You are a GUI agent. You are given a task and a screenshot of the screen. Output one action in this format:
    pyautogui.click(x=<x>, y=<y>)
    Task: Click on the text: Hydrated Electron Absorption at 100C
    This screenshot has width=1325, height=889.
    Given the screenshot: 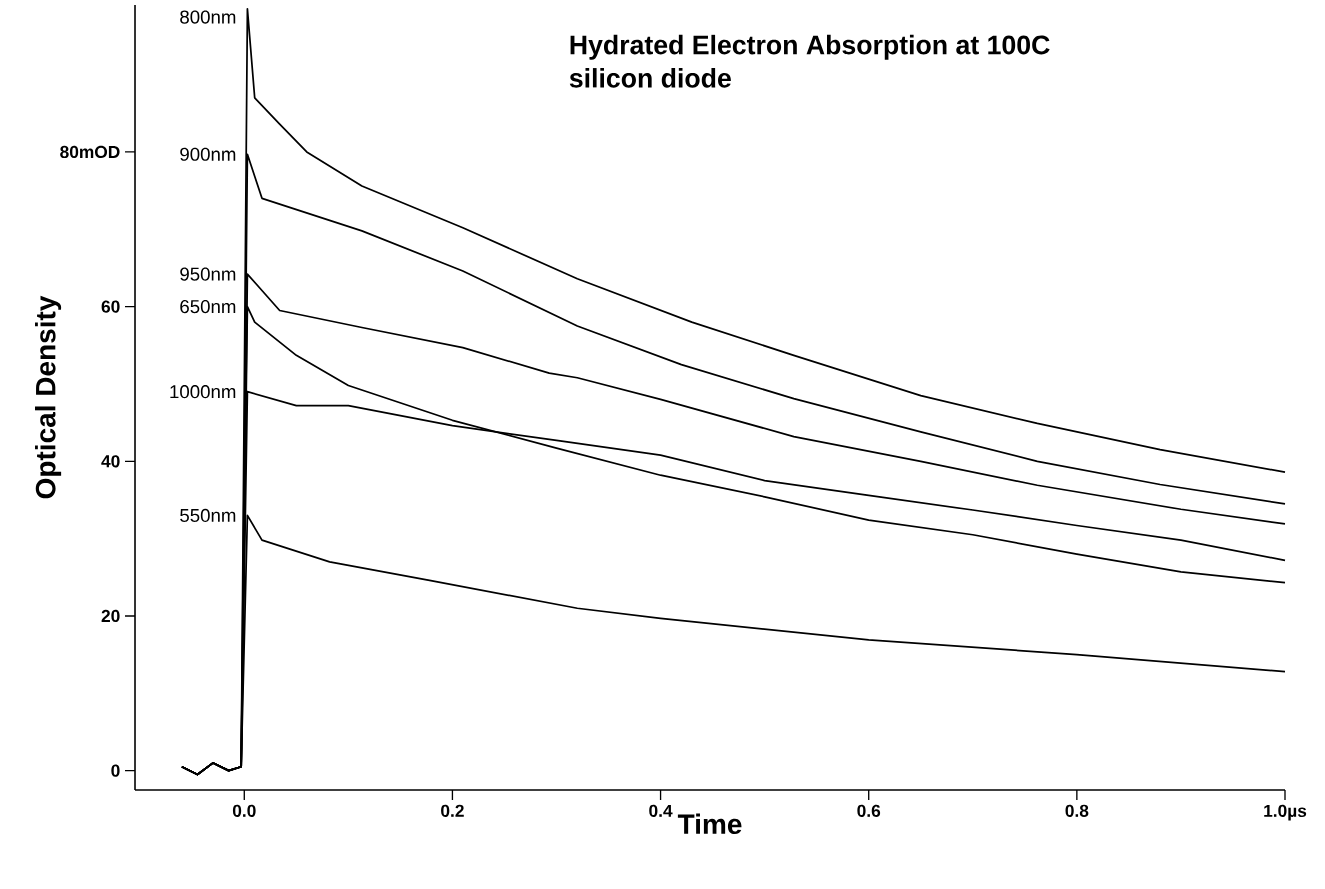 What is the action you would take?
    pyautogui.click(x=810, y=47)
    